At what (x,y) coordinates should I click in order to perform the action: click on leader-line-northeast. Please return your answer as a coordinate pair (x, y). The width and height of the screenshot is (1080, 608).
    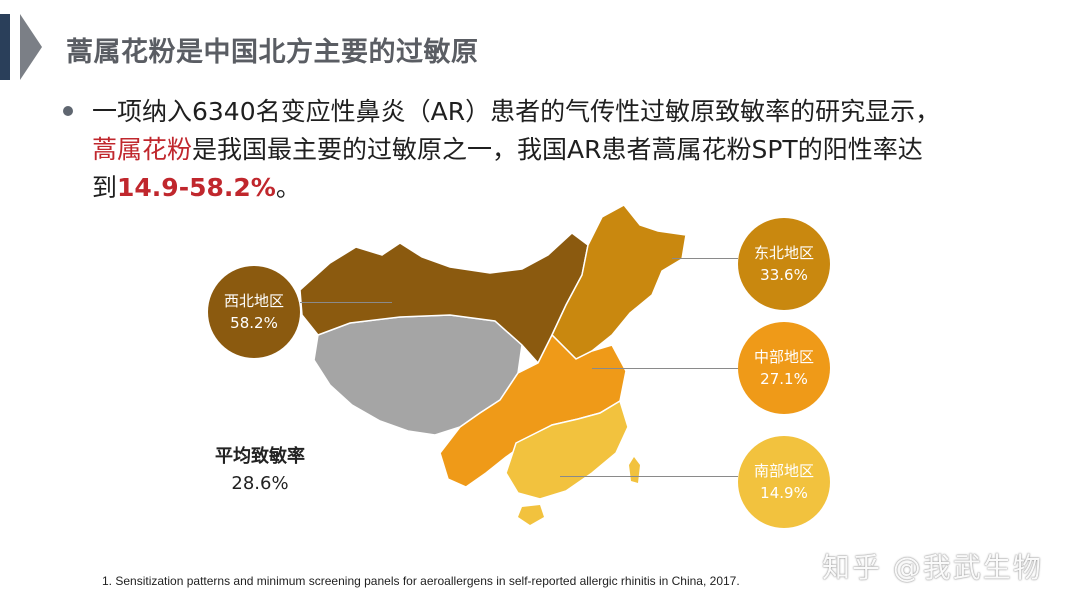
    Looking at the image, I should click on (705, 258).